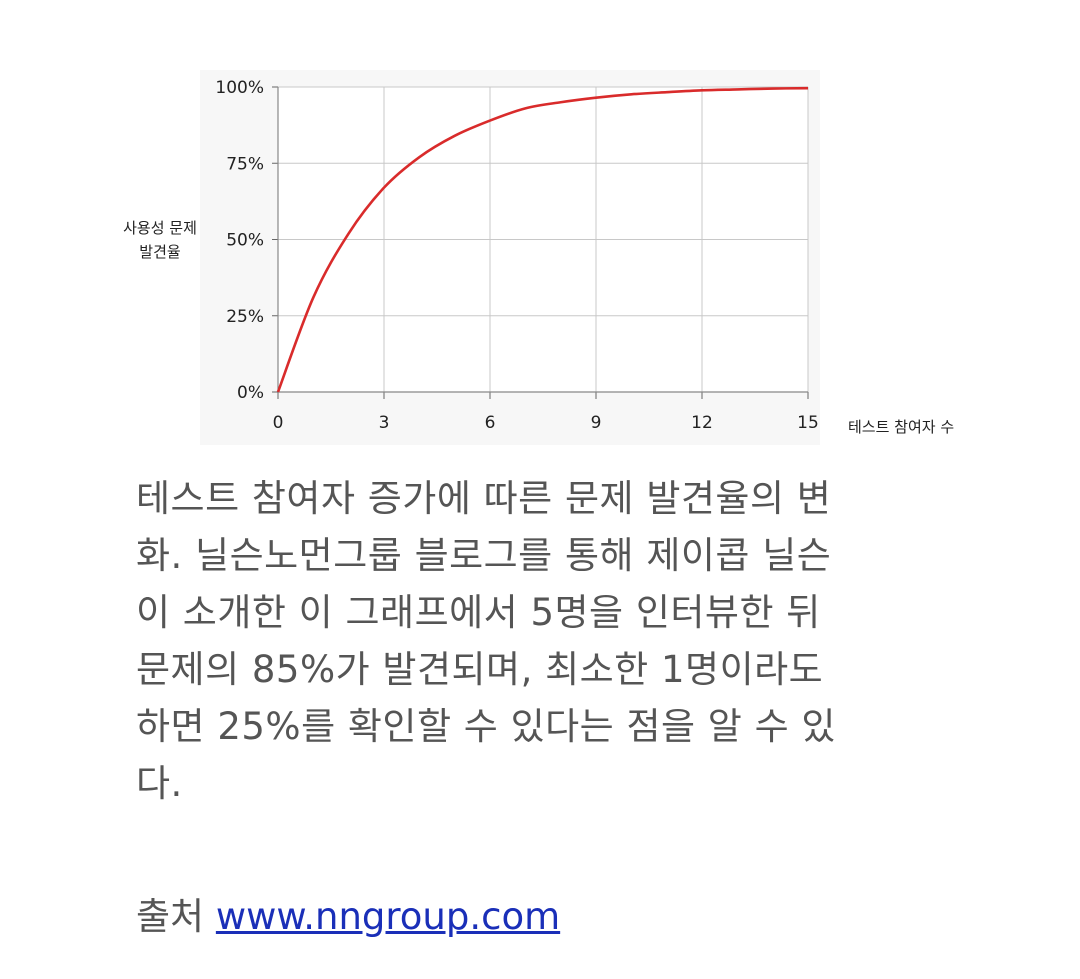  Describe the element at coordinates (245, 317) in the screenshot. I see `y-tick-label: 25%` at that location.